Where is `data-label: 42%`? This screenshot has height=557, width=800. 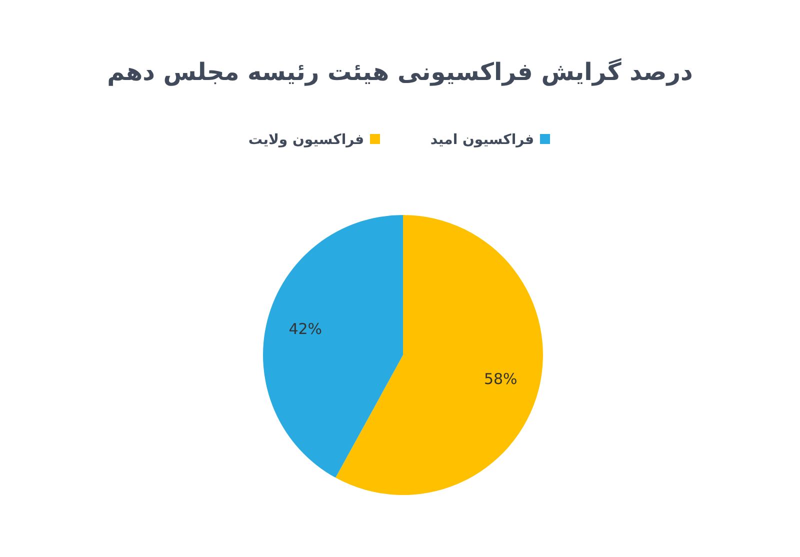
data-label: 42% is located at coordinates (305, 329).